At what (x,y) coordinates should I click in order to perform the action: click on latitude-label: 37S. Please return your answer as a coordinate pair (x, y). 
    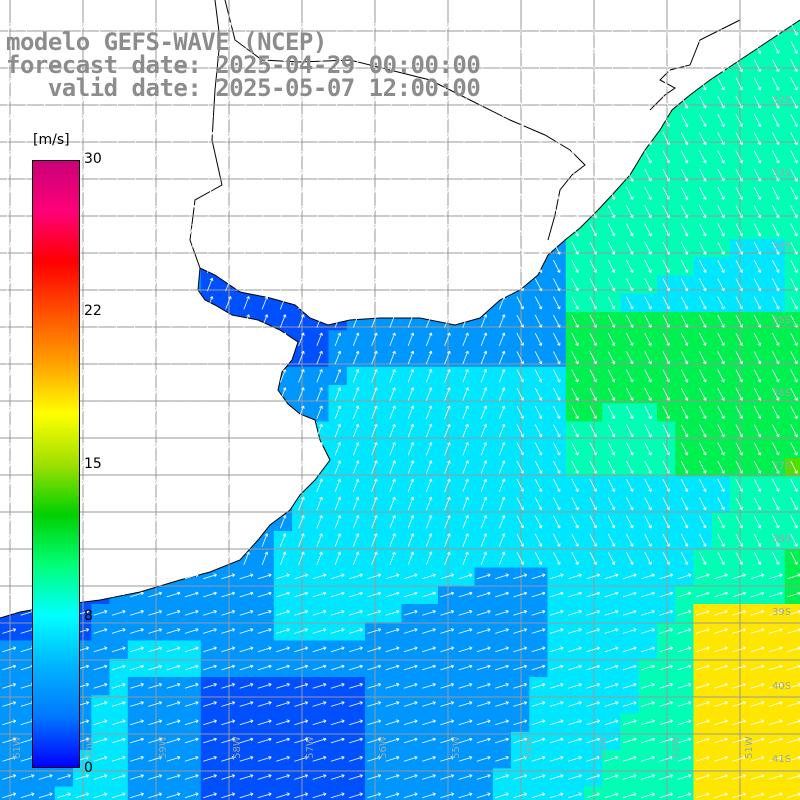
    Looking at the image, I should click on (782, 466).